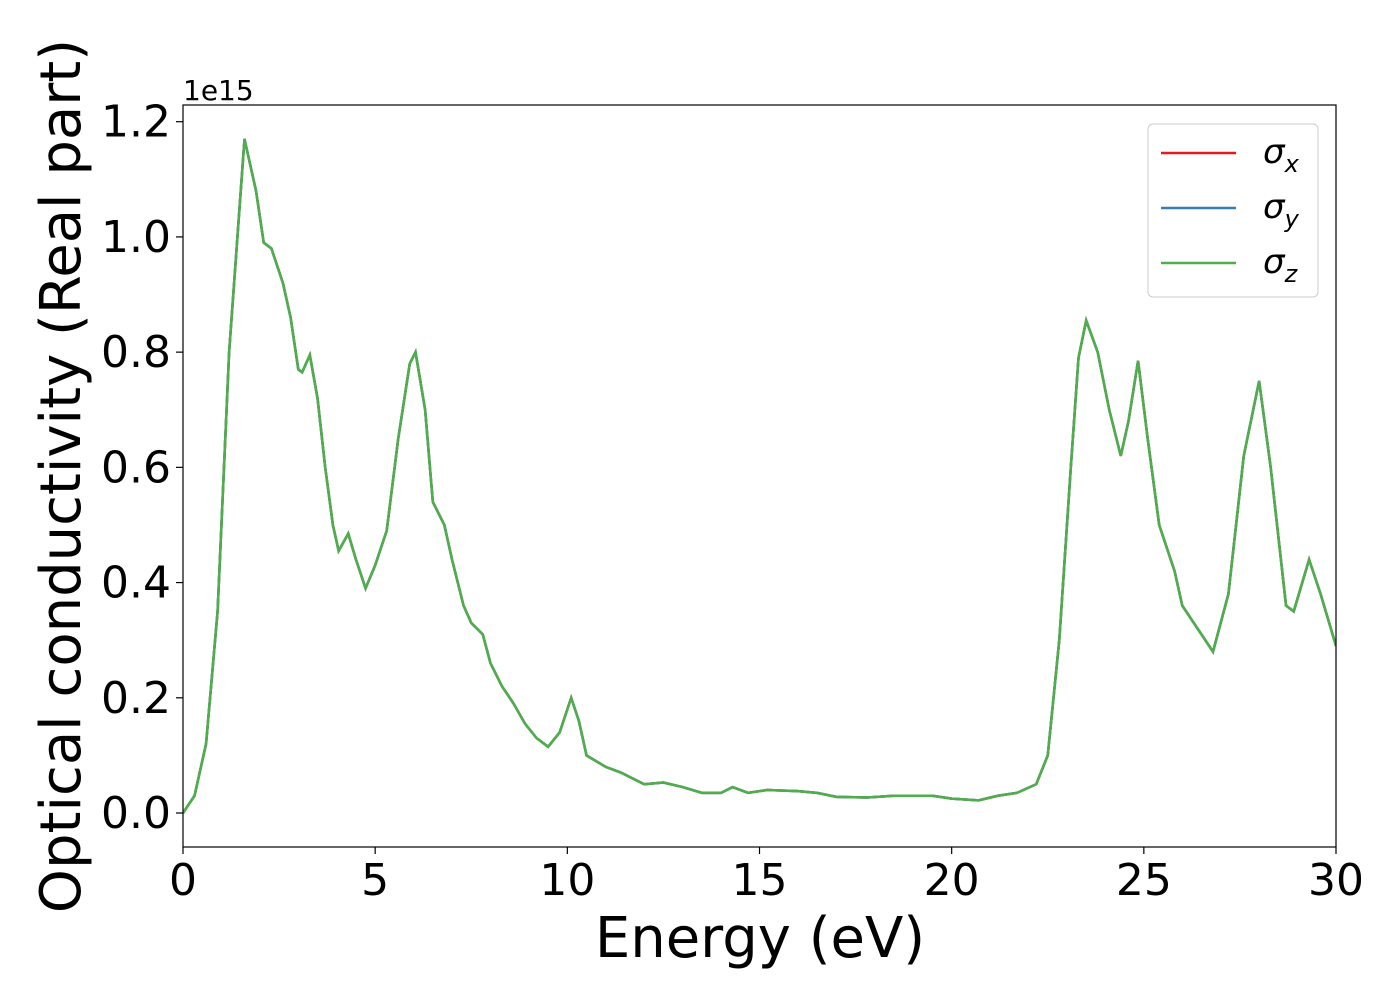 Image resolution: width=1400 pixels, height=1000 pixels. What do you see at coordinates (61, 476) in the screenshot?
I see `y-axis-label: Optical conductivity (Real part)` at bounding box center [61, 476].